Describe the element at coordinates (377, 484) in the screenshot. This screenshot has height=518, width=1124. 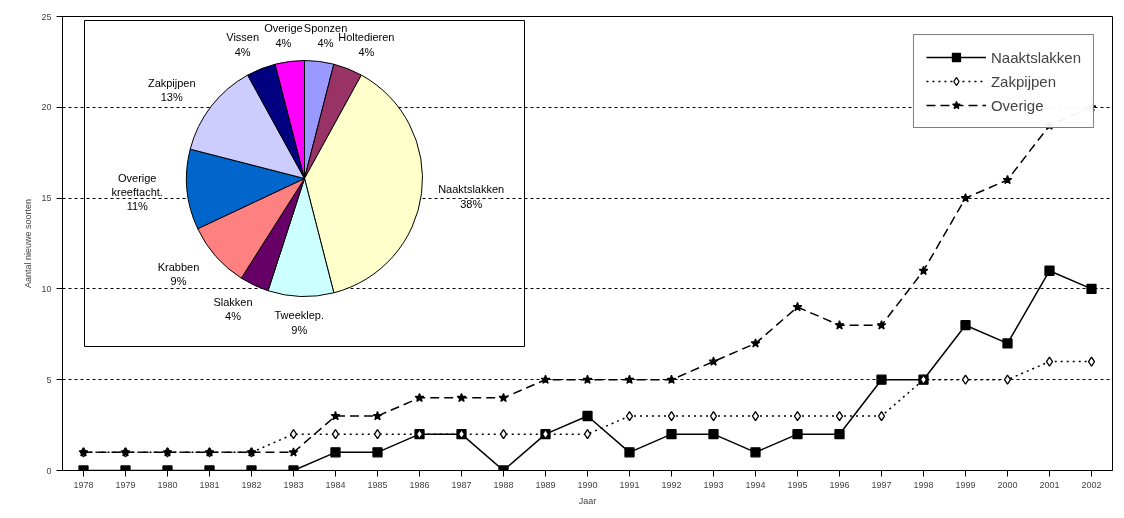
I see `x-tick-label: 1985` at that location.